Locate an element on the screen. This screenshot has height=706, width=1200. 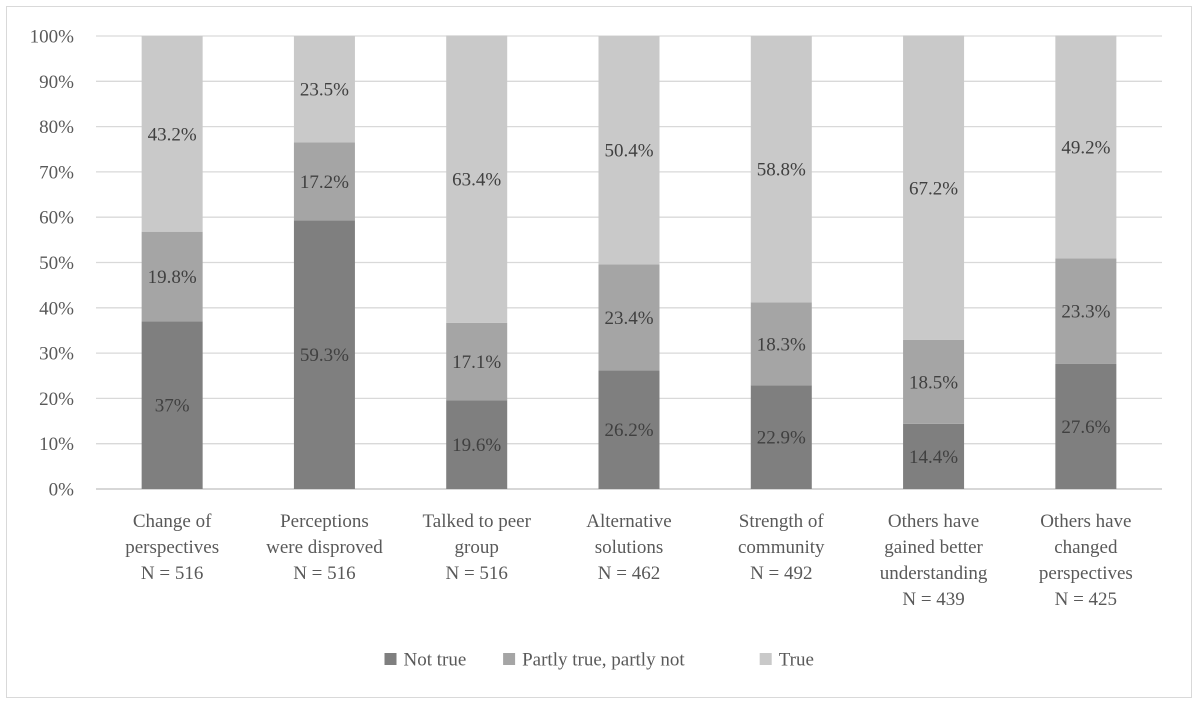
y-tick-label: 20% is located at coordinates (56, 399).